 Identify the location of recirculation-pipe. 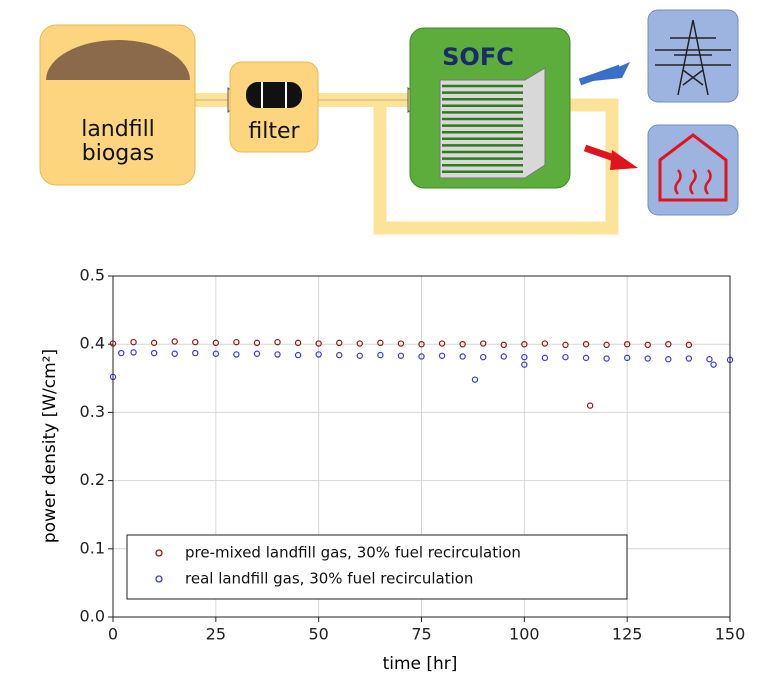
(496, 166).